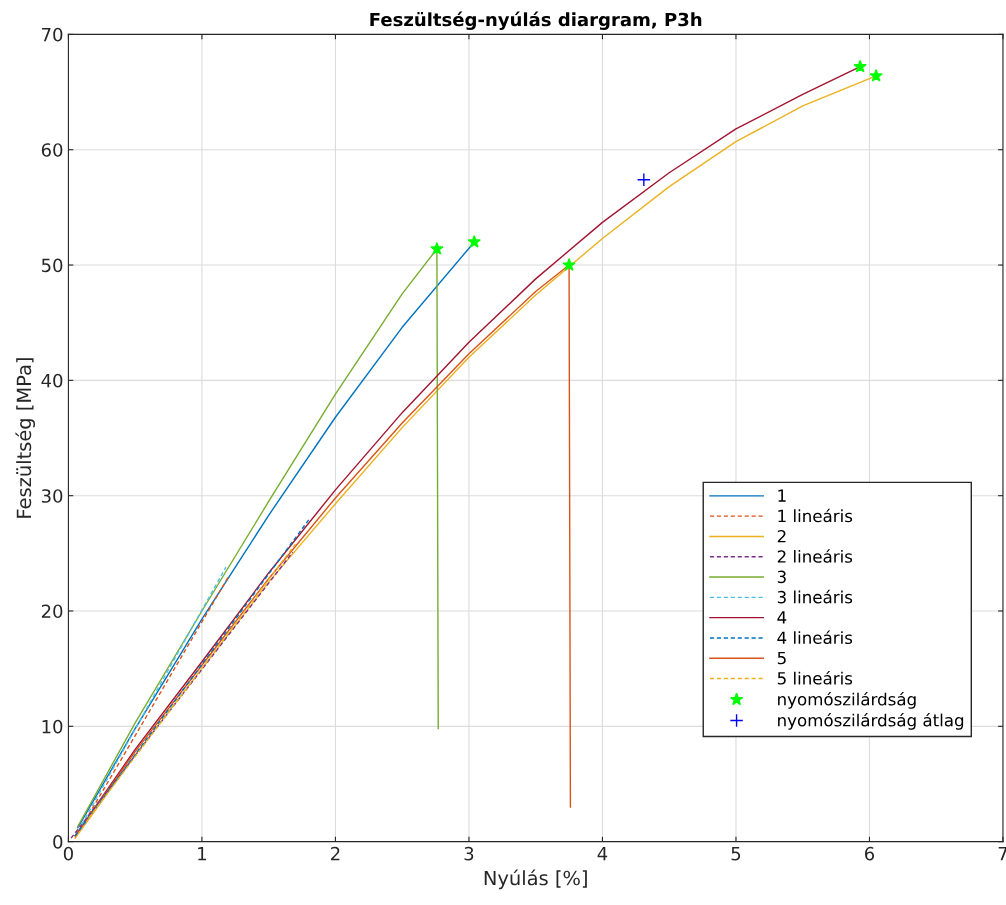 Image resolution: width=1006 pixels, height=905 pixels. I want to click on y-tick-label: 20, so click(52, 611).